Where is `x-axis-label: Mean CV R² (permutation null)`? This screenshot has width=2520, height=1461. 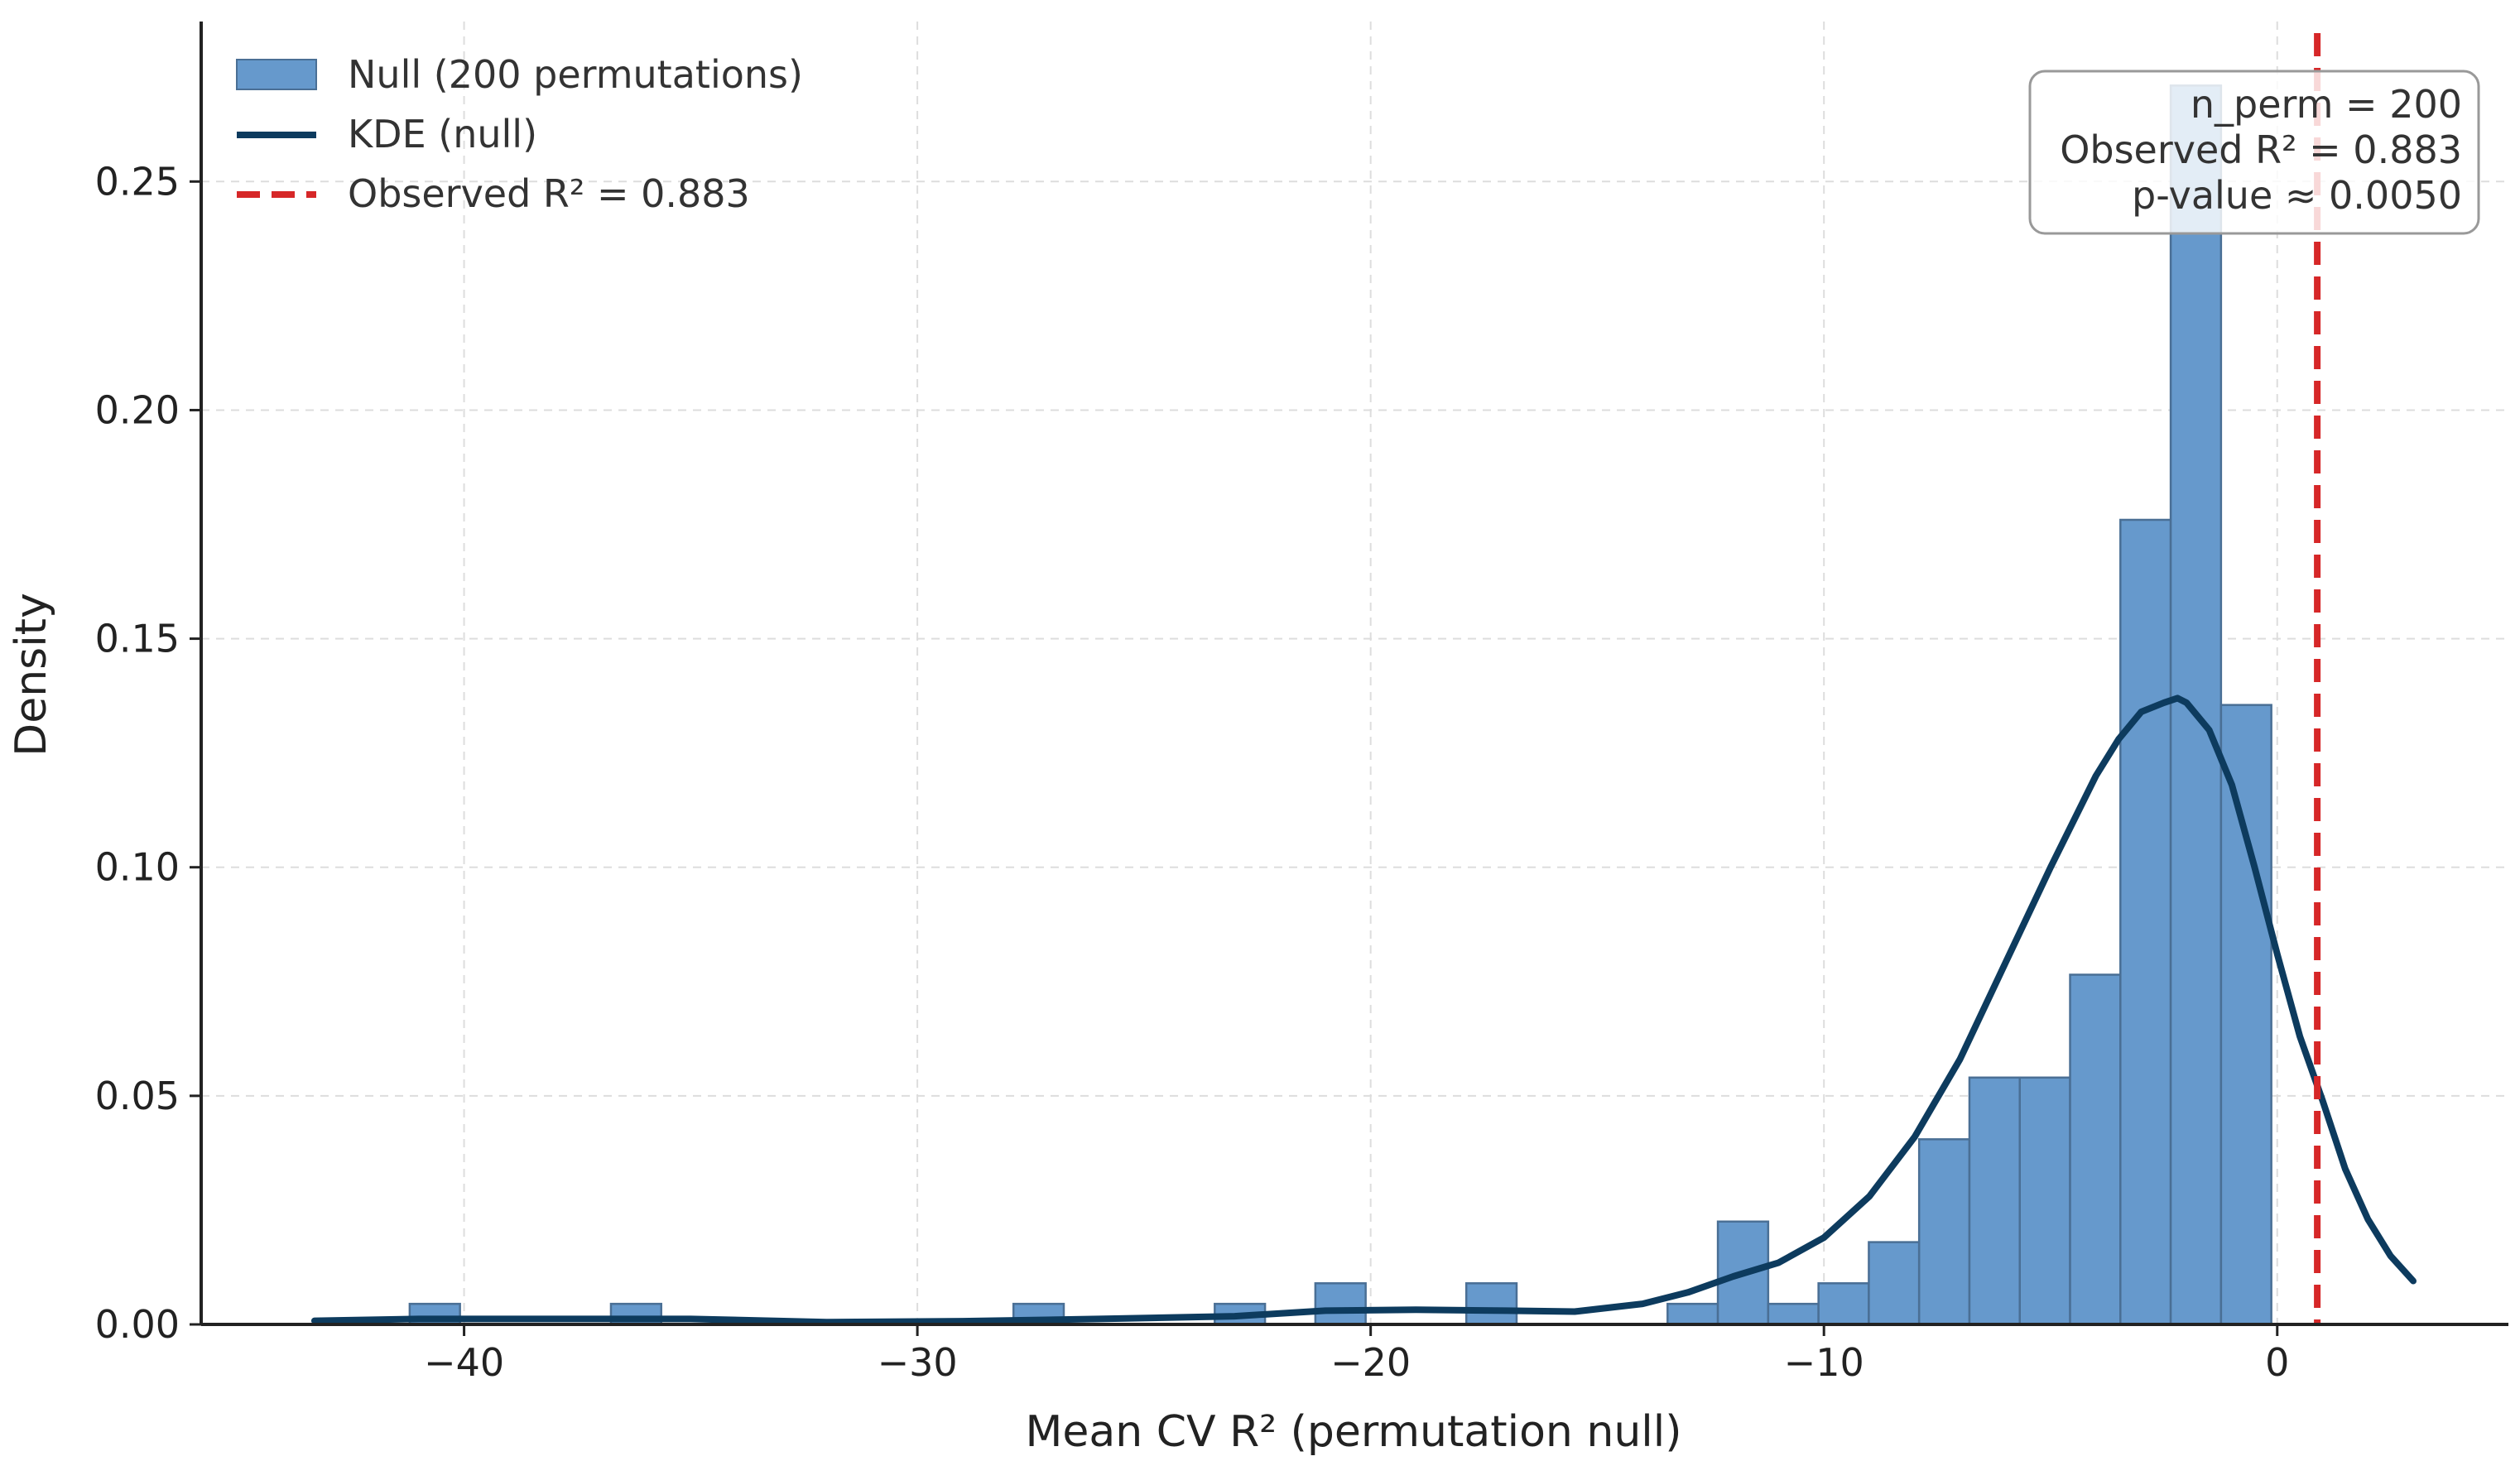
x-axis-label: Mean CV R² (permutation null) is located at coordinates (1354, 1432).